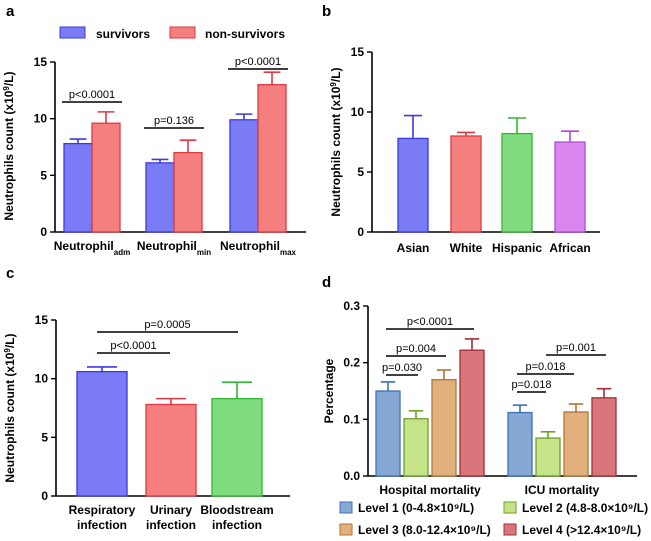  I want to click on panel-b-y-tick-label: 0, so click(360, 232).